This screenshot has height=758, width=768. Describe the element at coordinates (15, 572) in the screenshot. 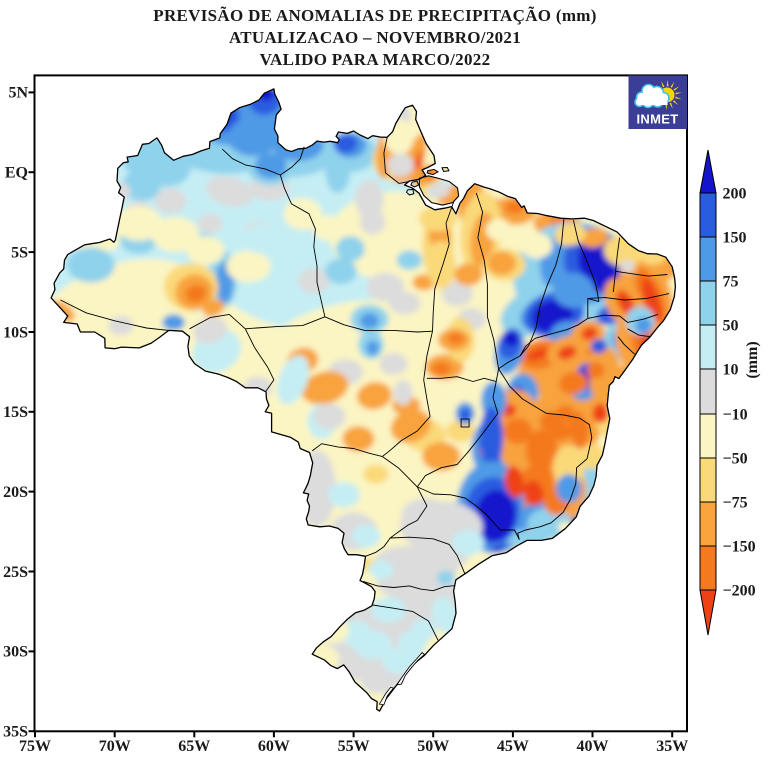

I see `svg-text: 25S` at that location.